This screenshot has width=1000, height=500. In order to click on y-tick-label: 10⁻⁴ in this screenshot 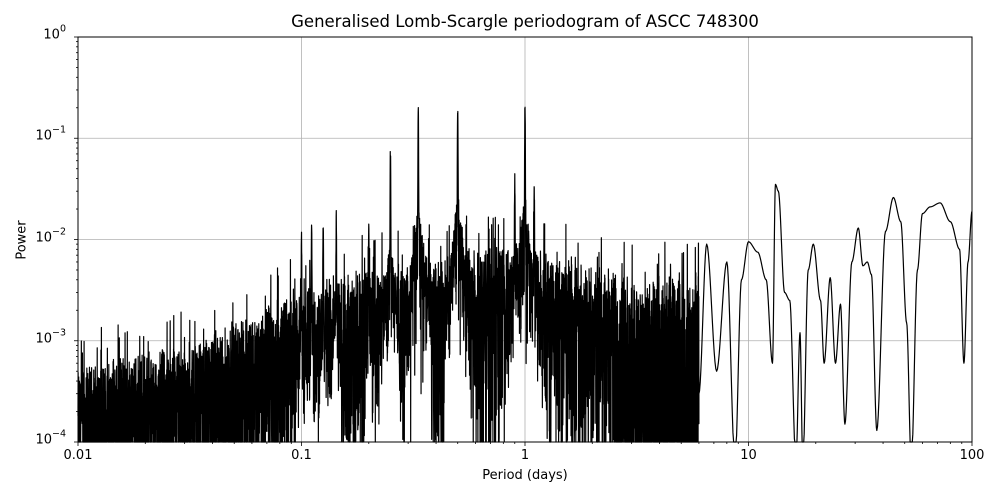, I will do `click(50, 438)`.